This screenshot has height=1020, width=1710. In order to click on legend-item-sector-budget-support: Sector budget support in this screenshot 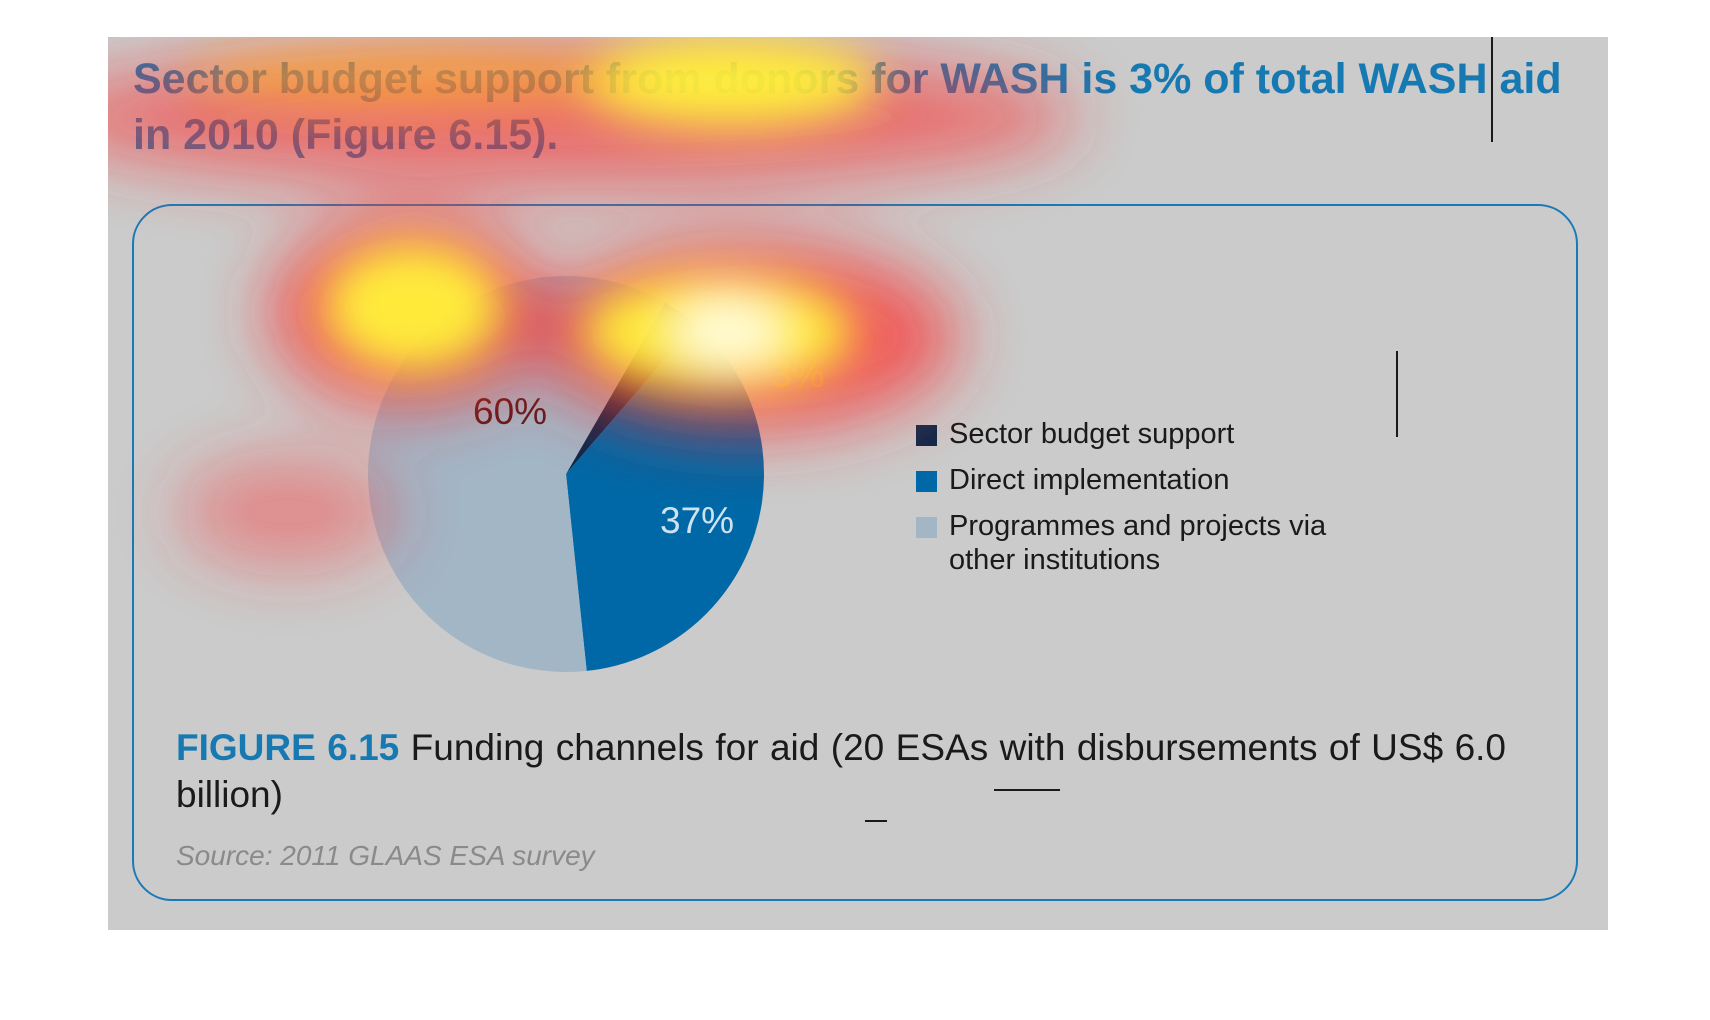, I will do `click(1146, 434)`.